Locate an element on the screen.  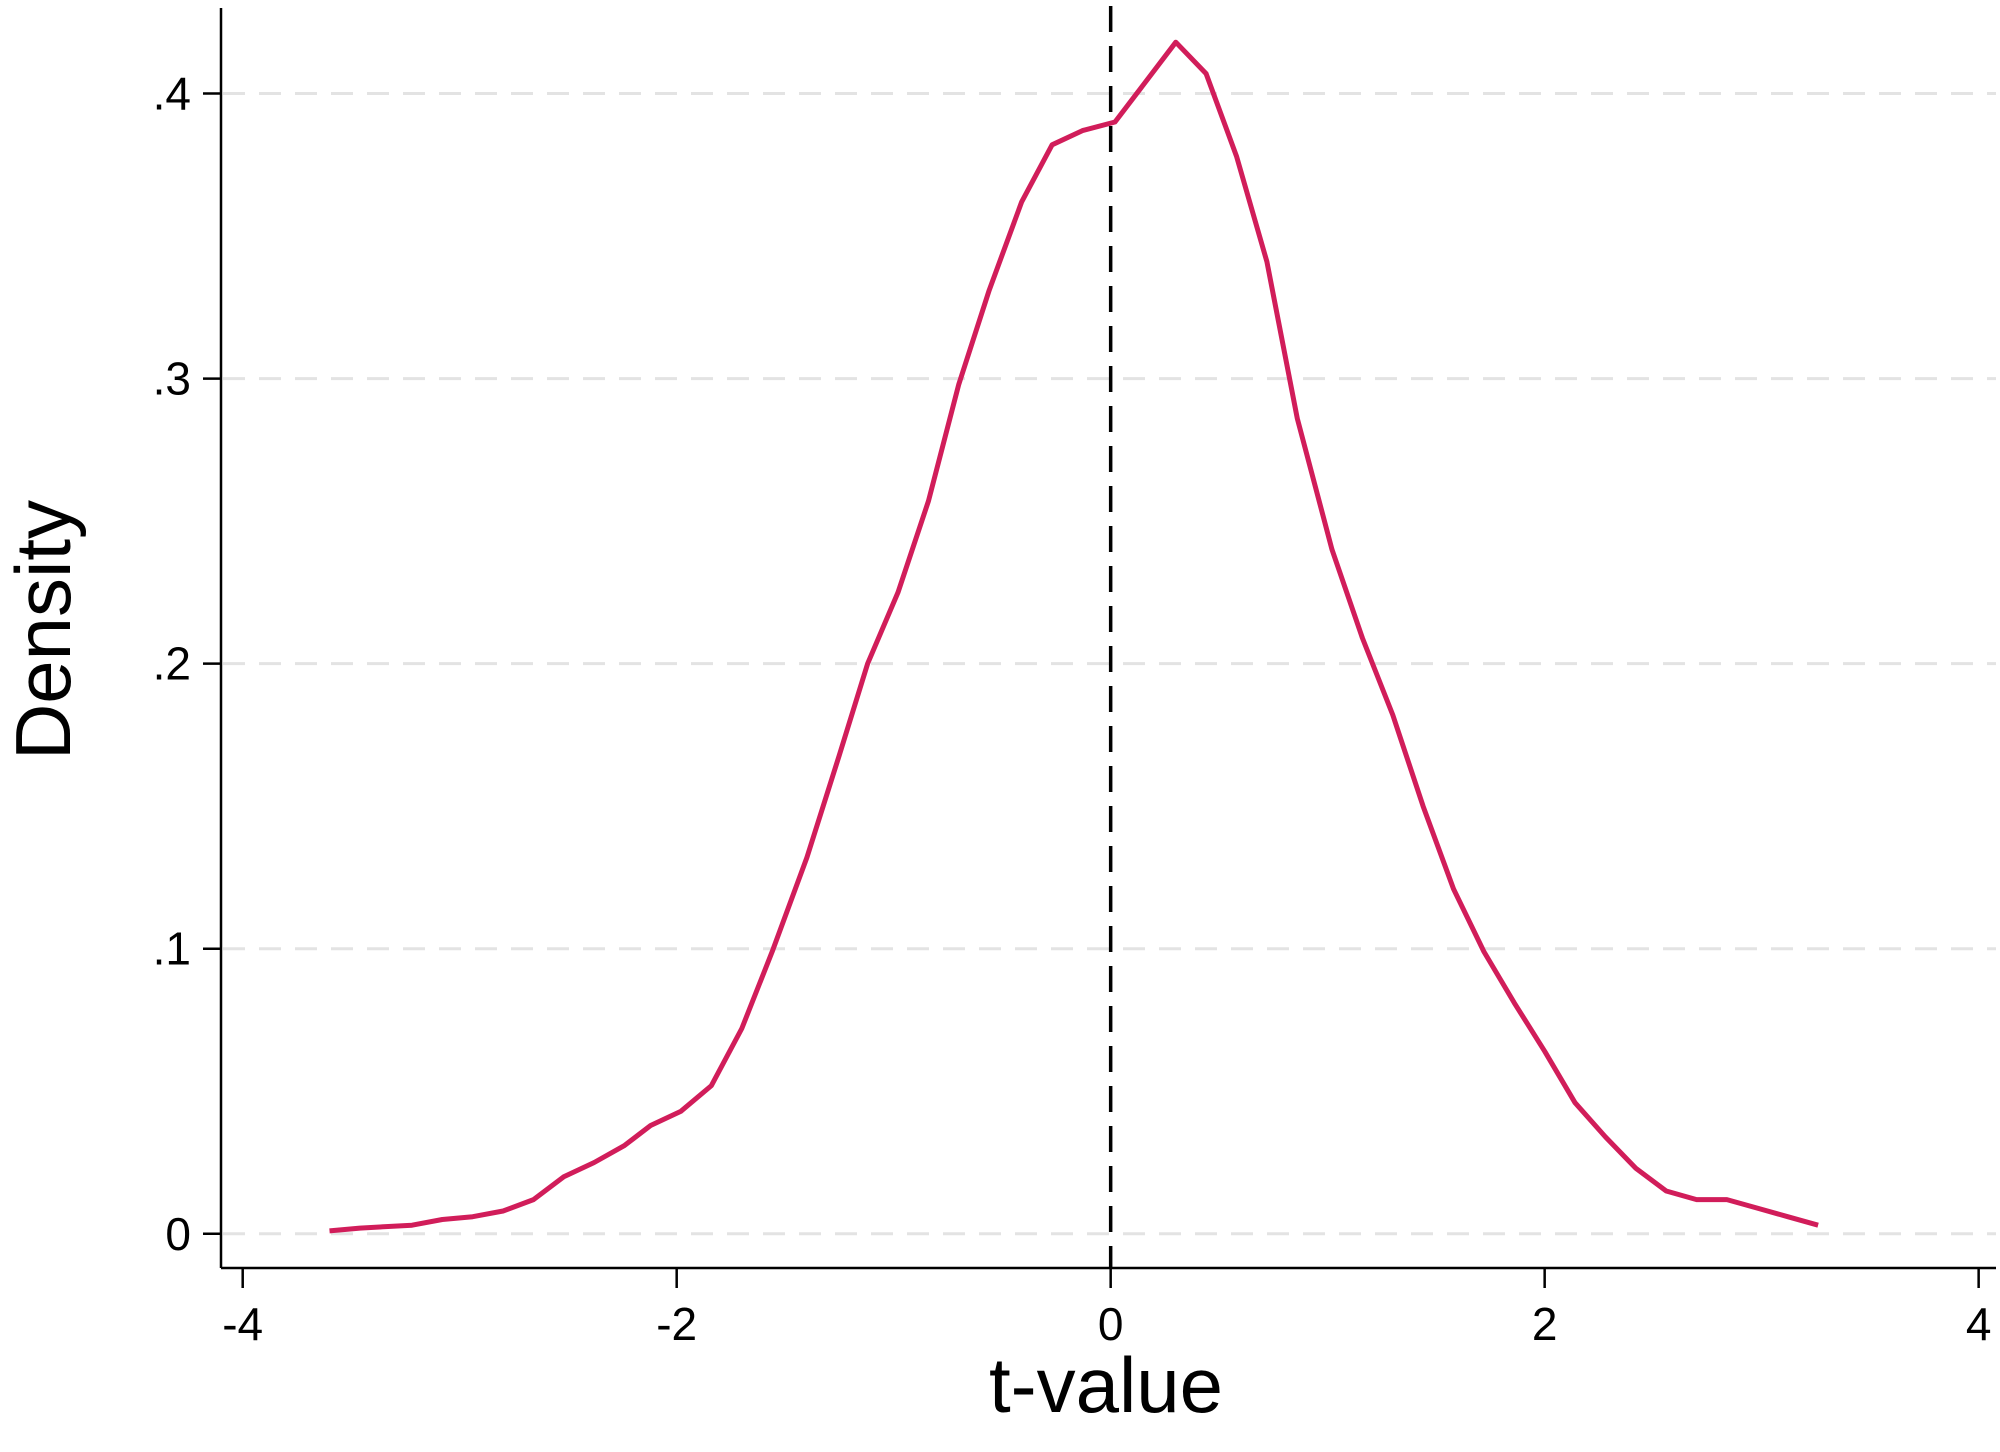
x-axis-title: t-value is located at coordinates (1106, 1385).